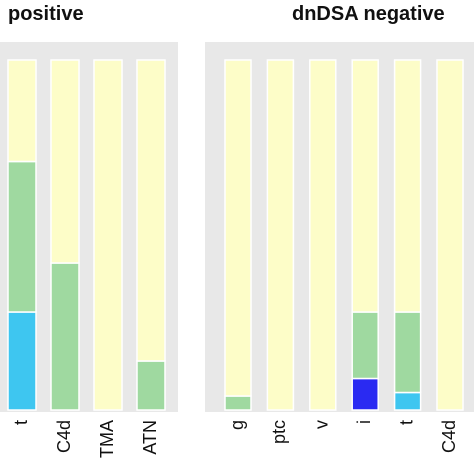 The width and height of the screenshot is (474, 474). Describe the element at coordinates (364, 422) in the screenshot. I see `x-tick-label: i` at that location.